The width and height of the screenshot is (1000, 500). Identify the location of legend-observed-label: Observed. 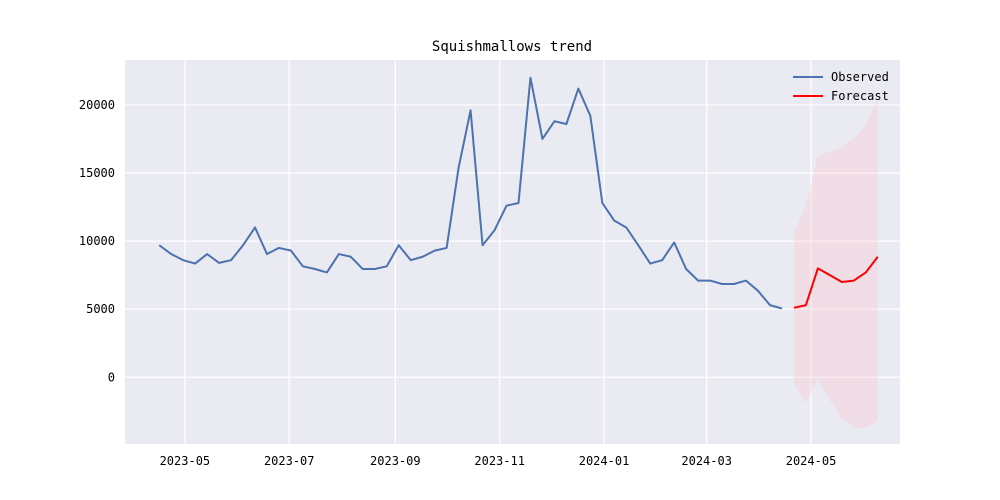
(860, 77).